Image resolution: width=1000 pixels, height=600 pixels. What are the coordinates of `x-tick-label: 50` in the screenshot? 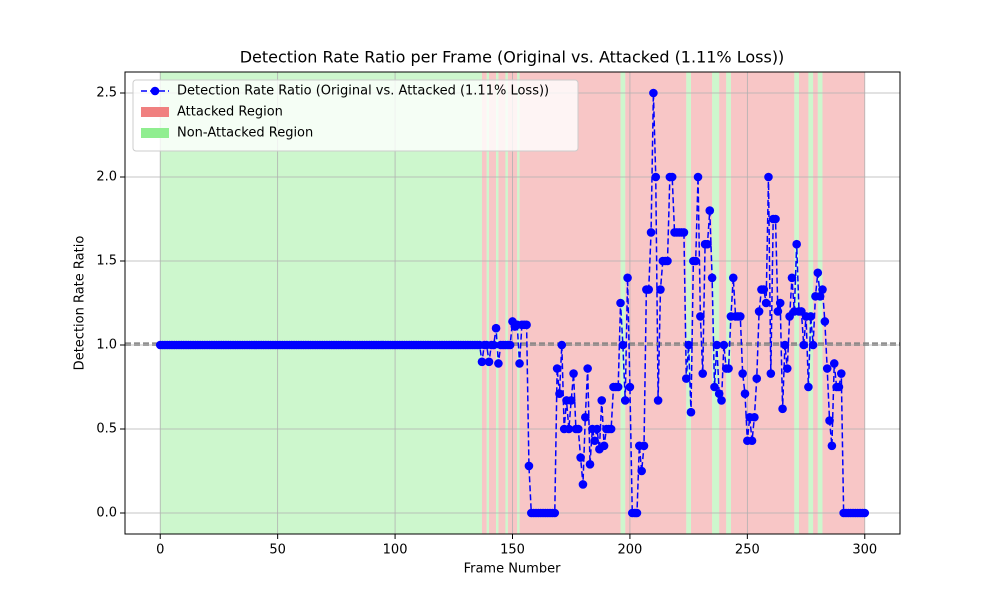 It's located at (277, 550).